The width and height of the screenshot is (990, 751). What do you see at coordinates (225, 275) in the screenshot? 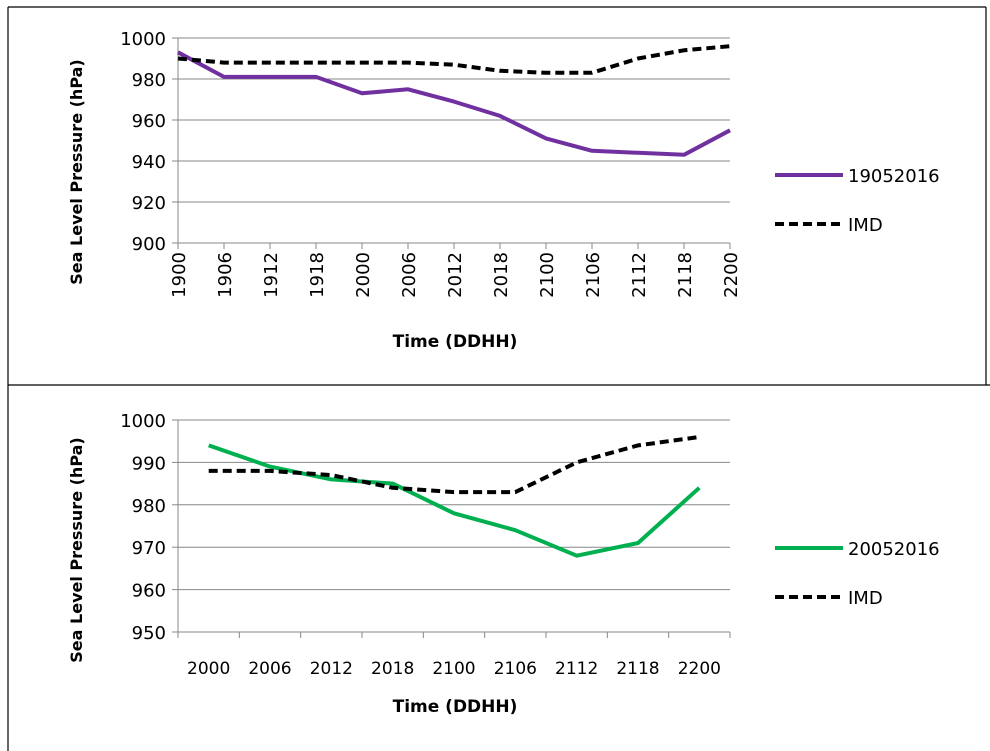
I see `x-tick-label: 1906` at bounding box center [225, 275].